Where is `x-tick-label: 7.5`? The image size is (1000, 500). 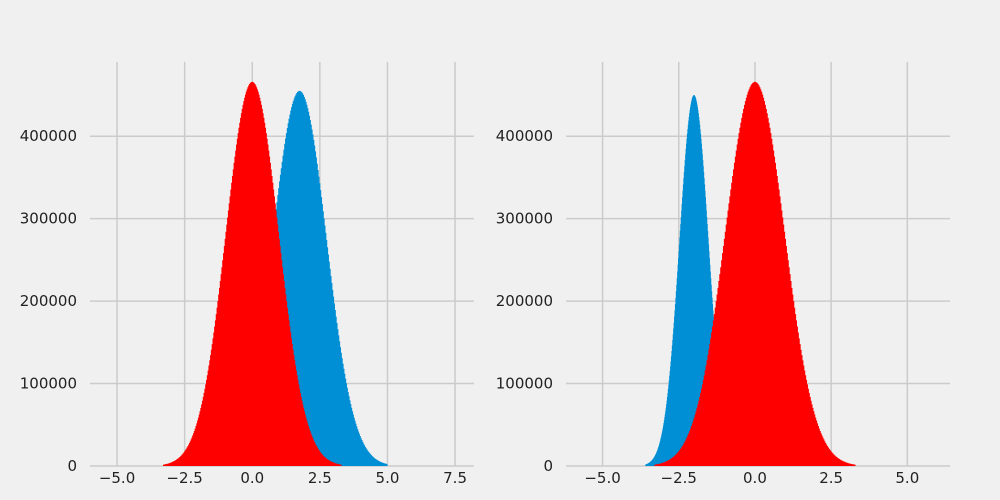
x-tick-label: 7.5 is located at coordinates (455, 478).